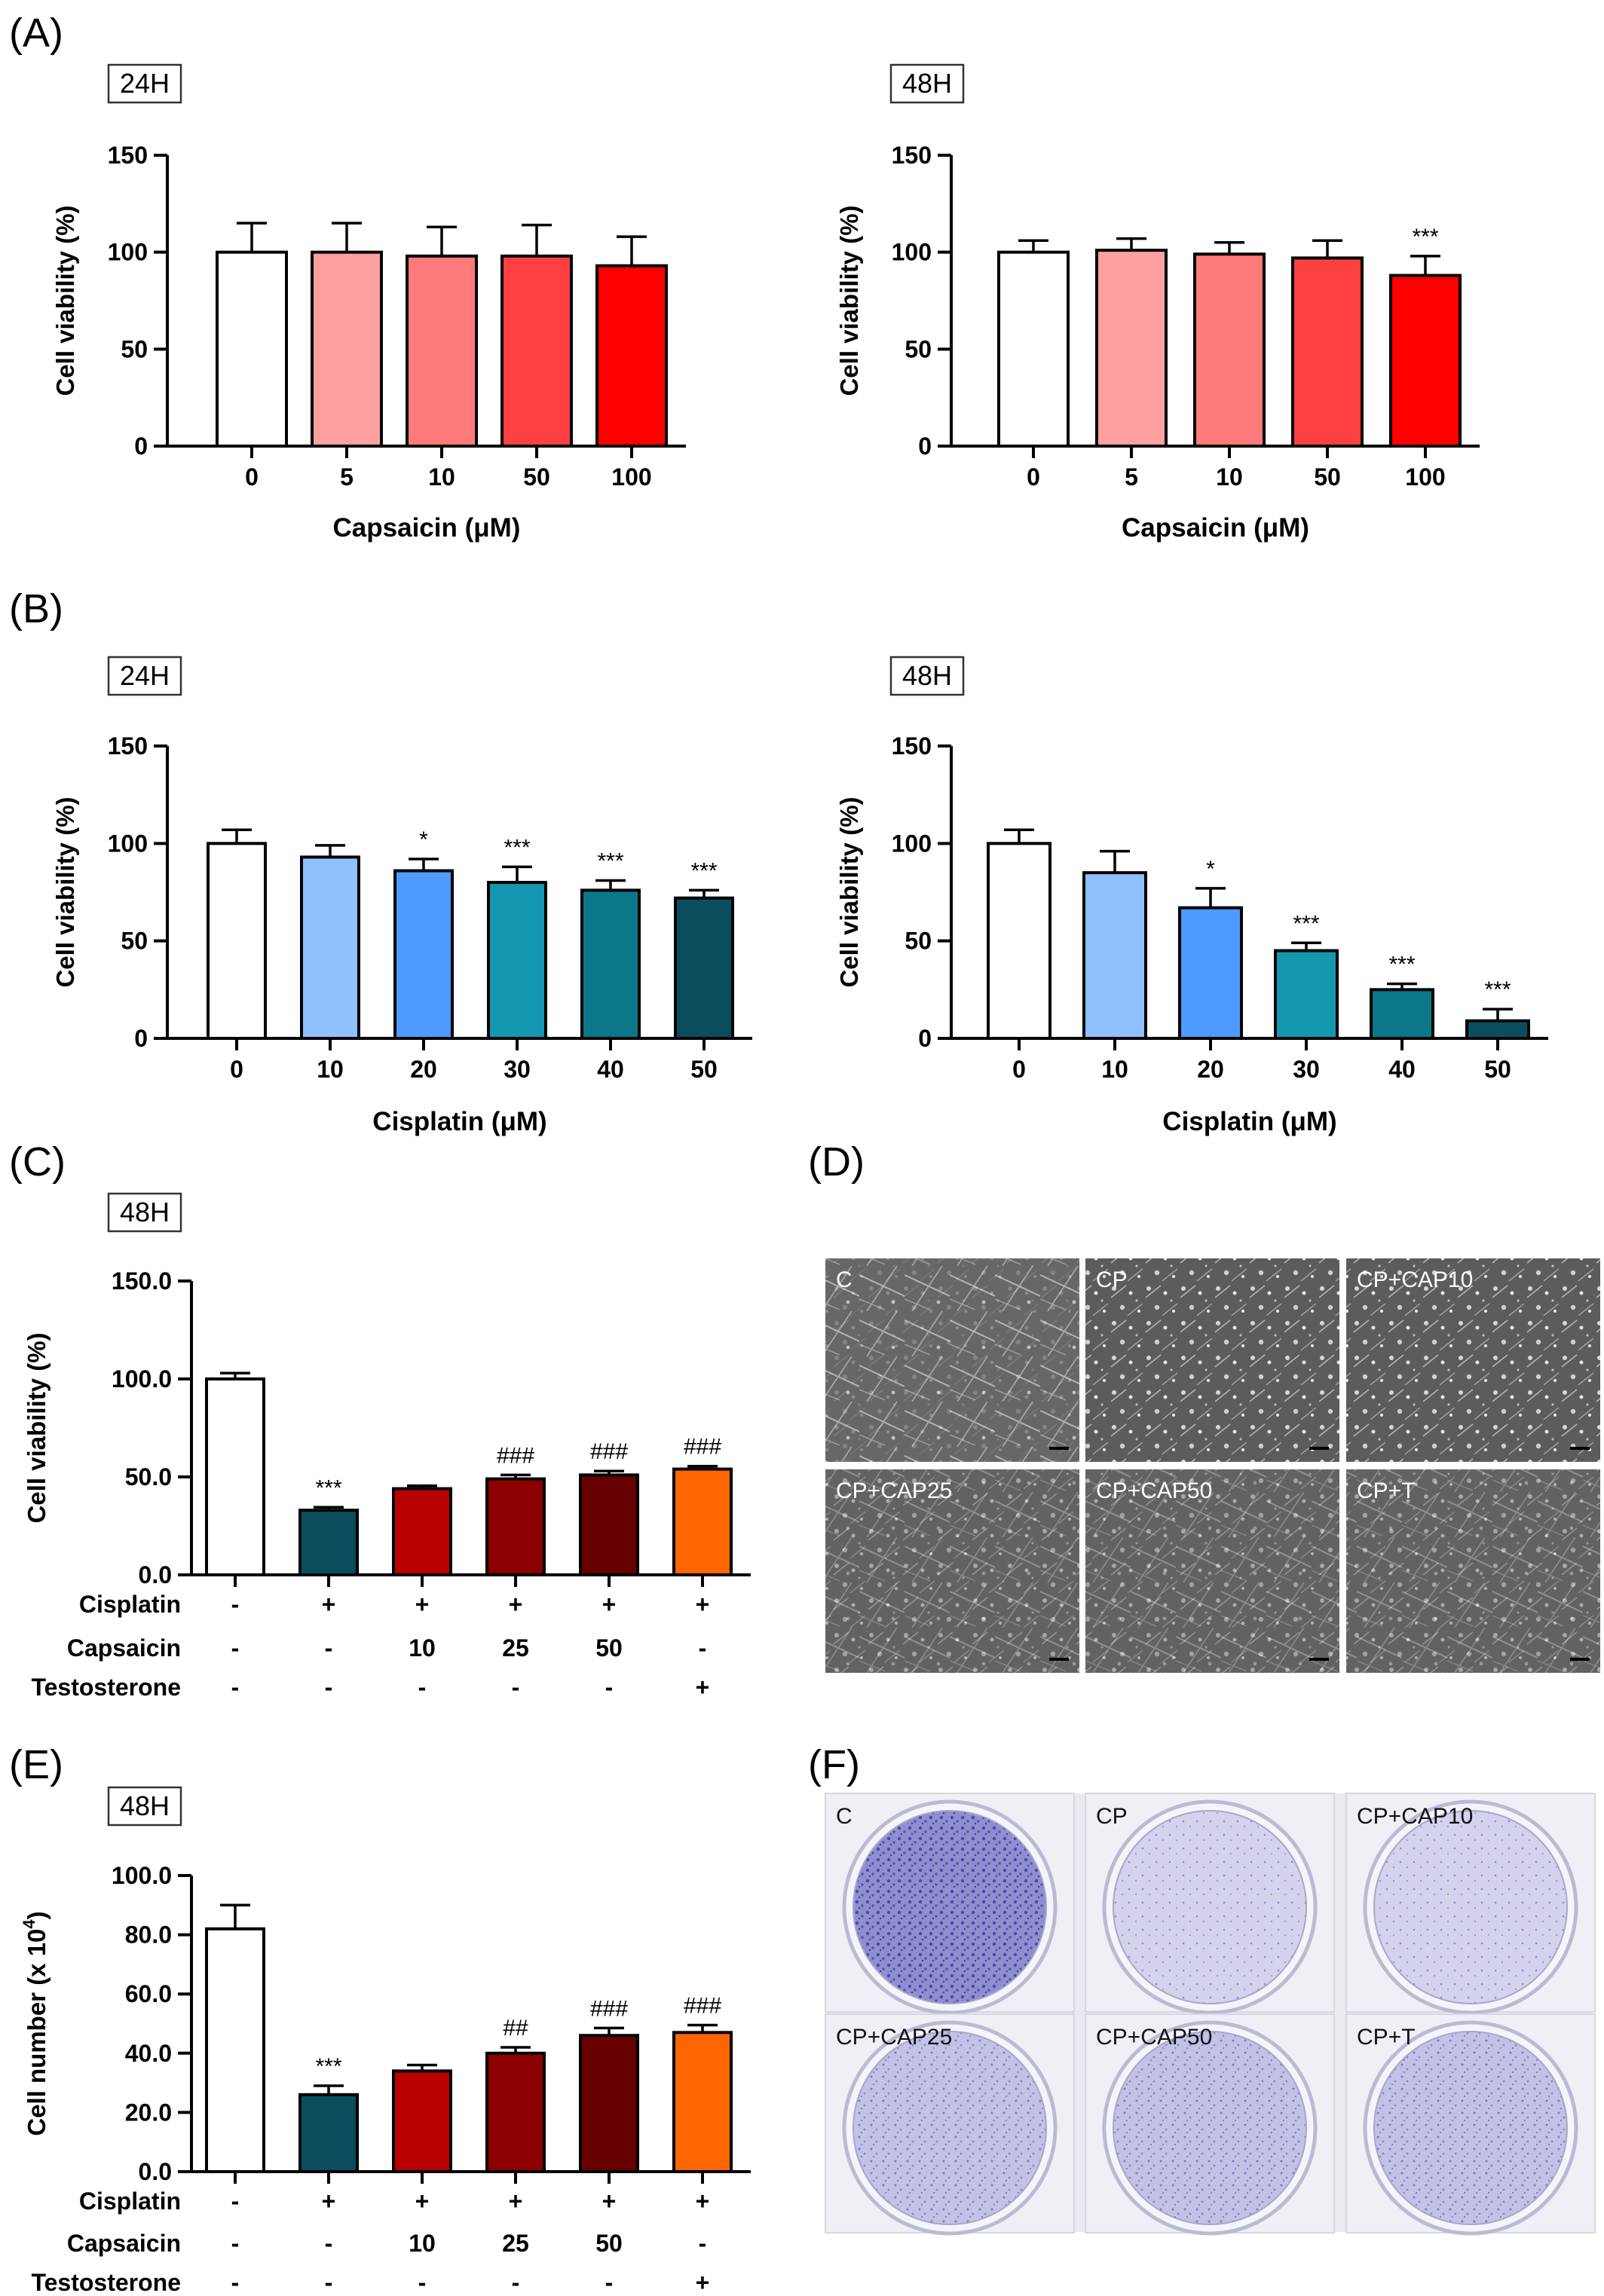  Describe the element at coordinates (148, 2112) in the screenshot. I see `y-tick-label: 20.0` at that location.